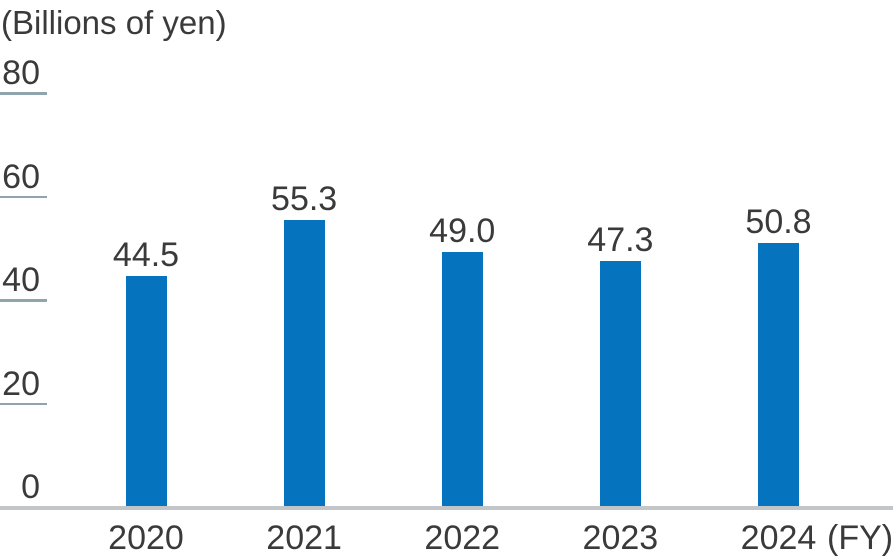 Image resolution: width=893 pixels, height=560 pixels. What do you see at coordinates (860, 538) in the screenshot?
I see `x-axis-unit-suffix: (FY)` at bounding box center [860, 538].